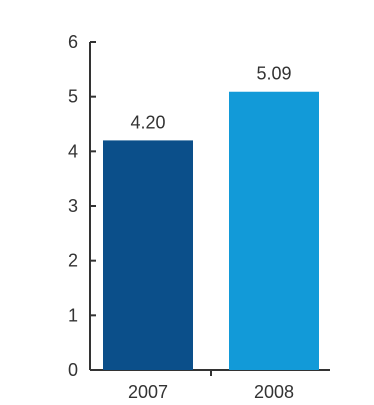 Image resolution: width=374 pixels, height=405 pixels. What do you see at coordinates (73, 206) in the screenshot?
I see `y-tick-label: 3` at bounding box center [73, 206].